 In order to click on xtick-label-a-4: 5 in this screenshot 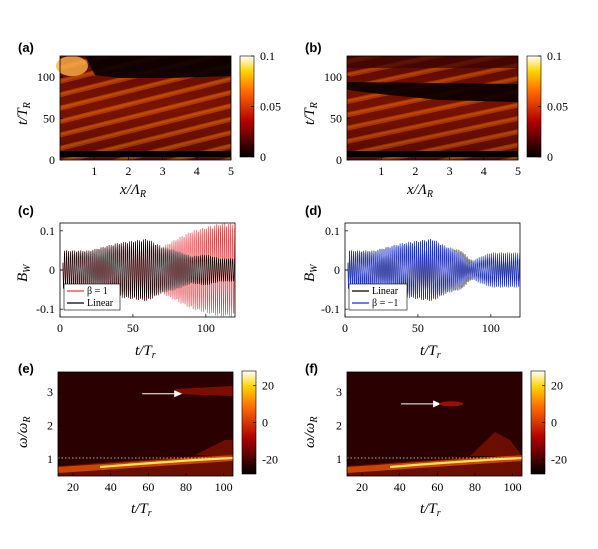, I will do `click(231, 171)`.